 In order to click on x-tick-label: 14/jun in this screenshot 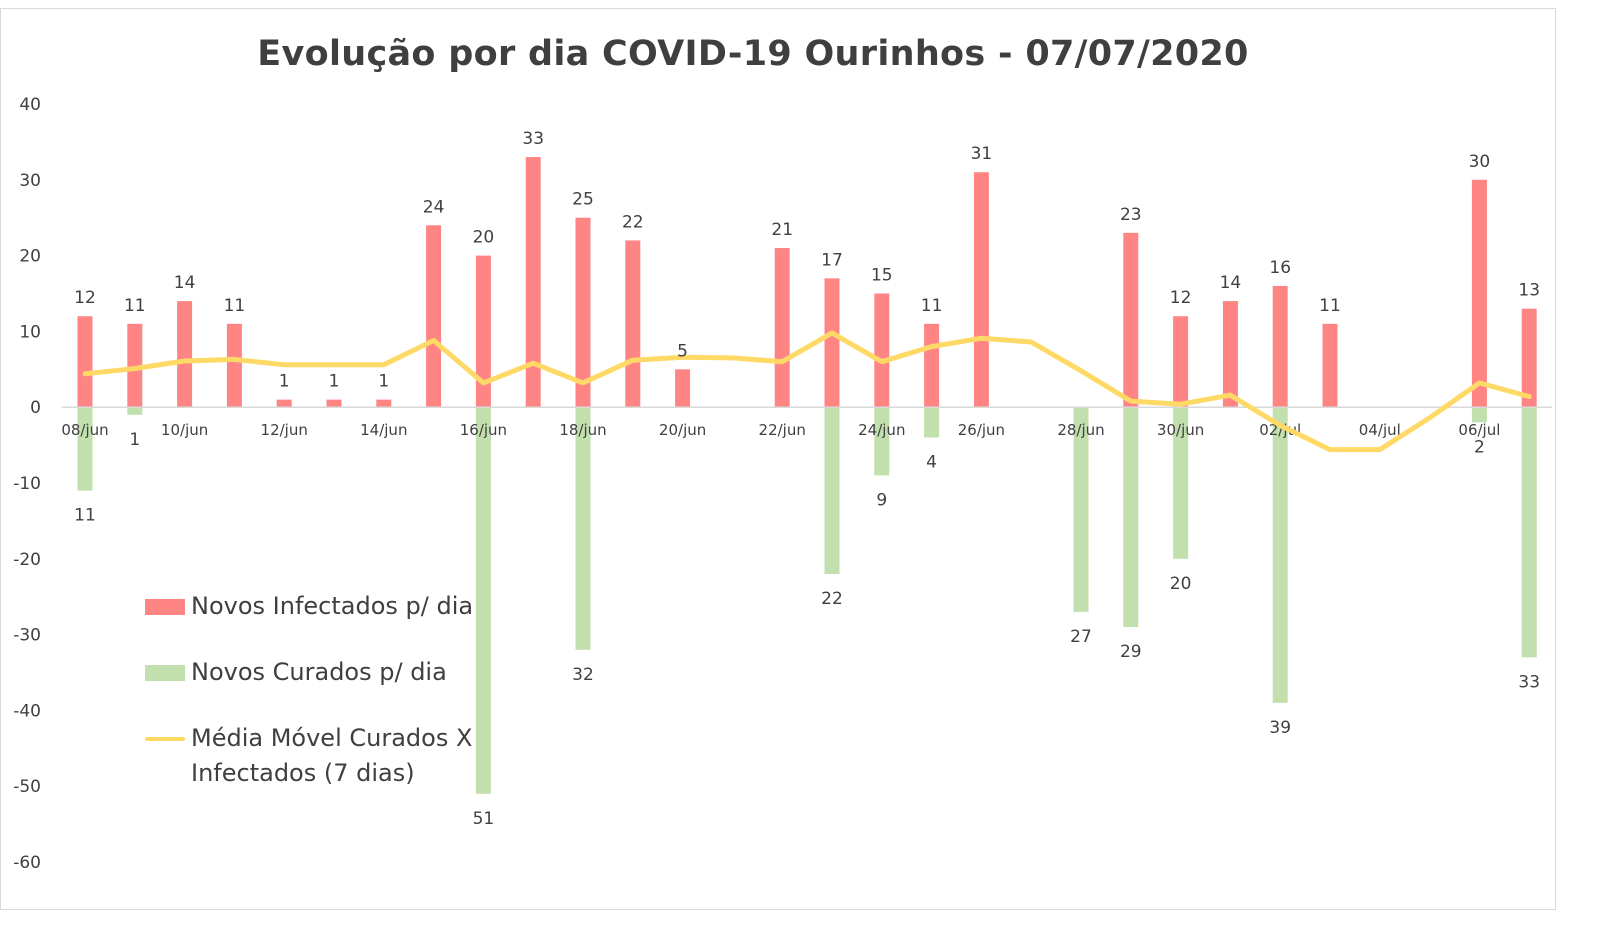, I will do `click(383, 430)`.